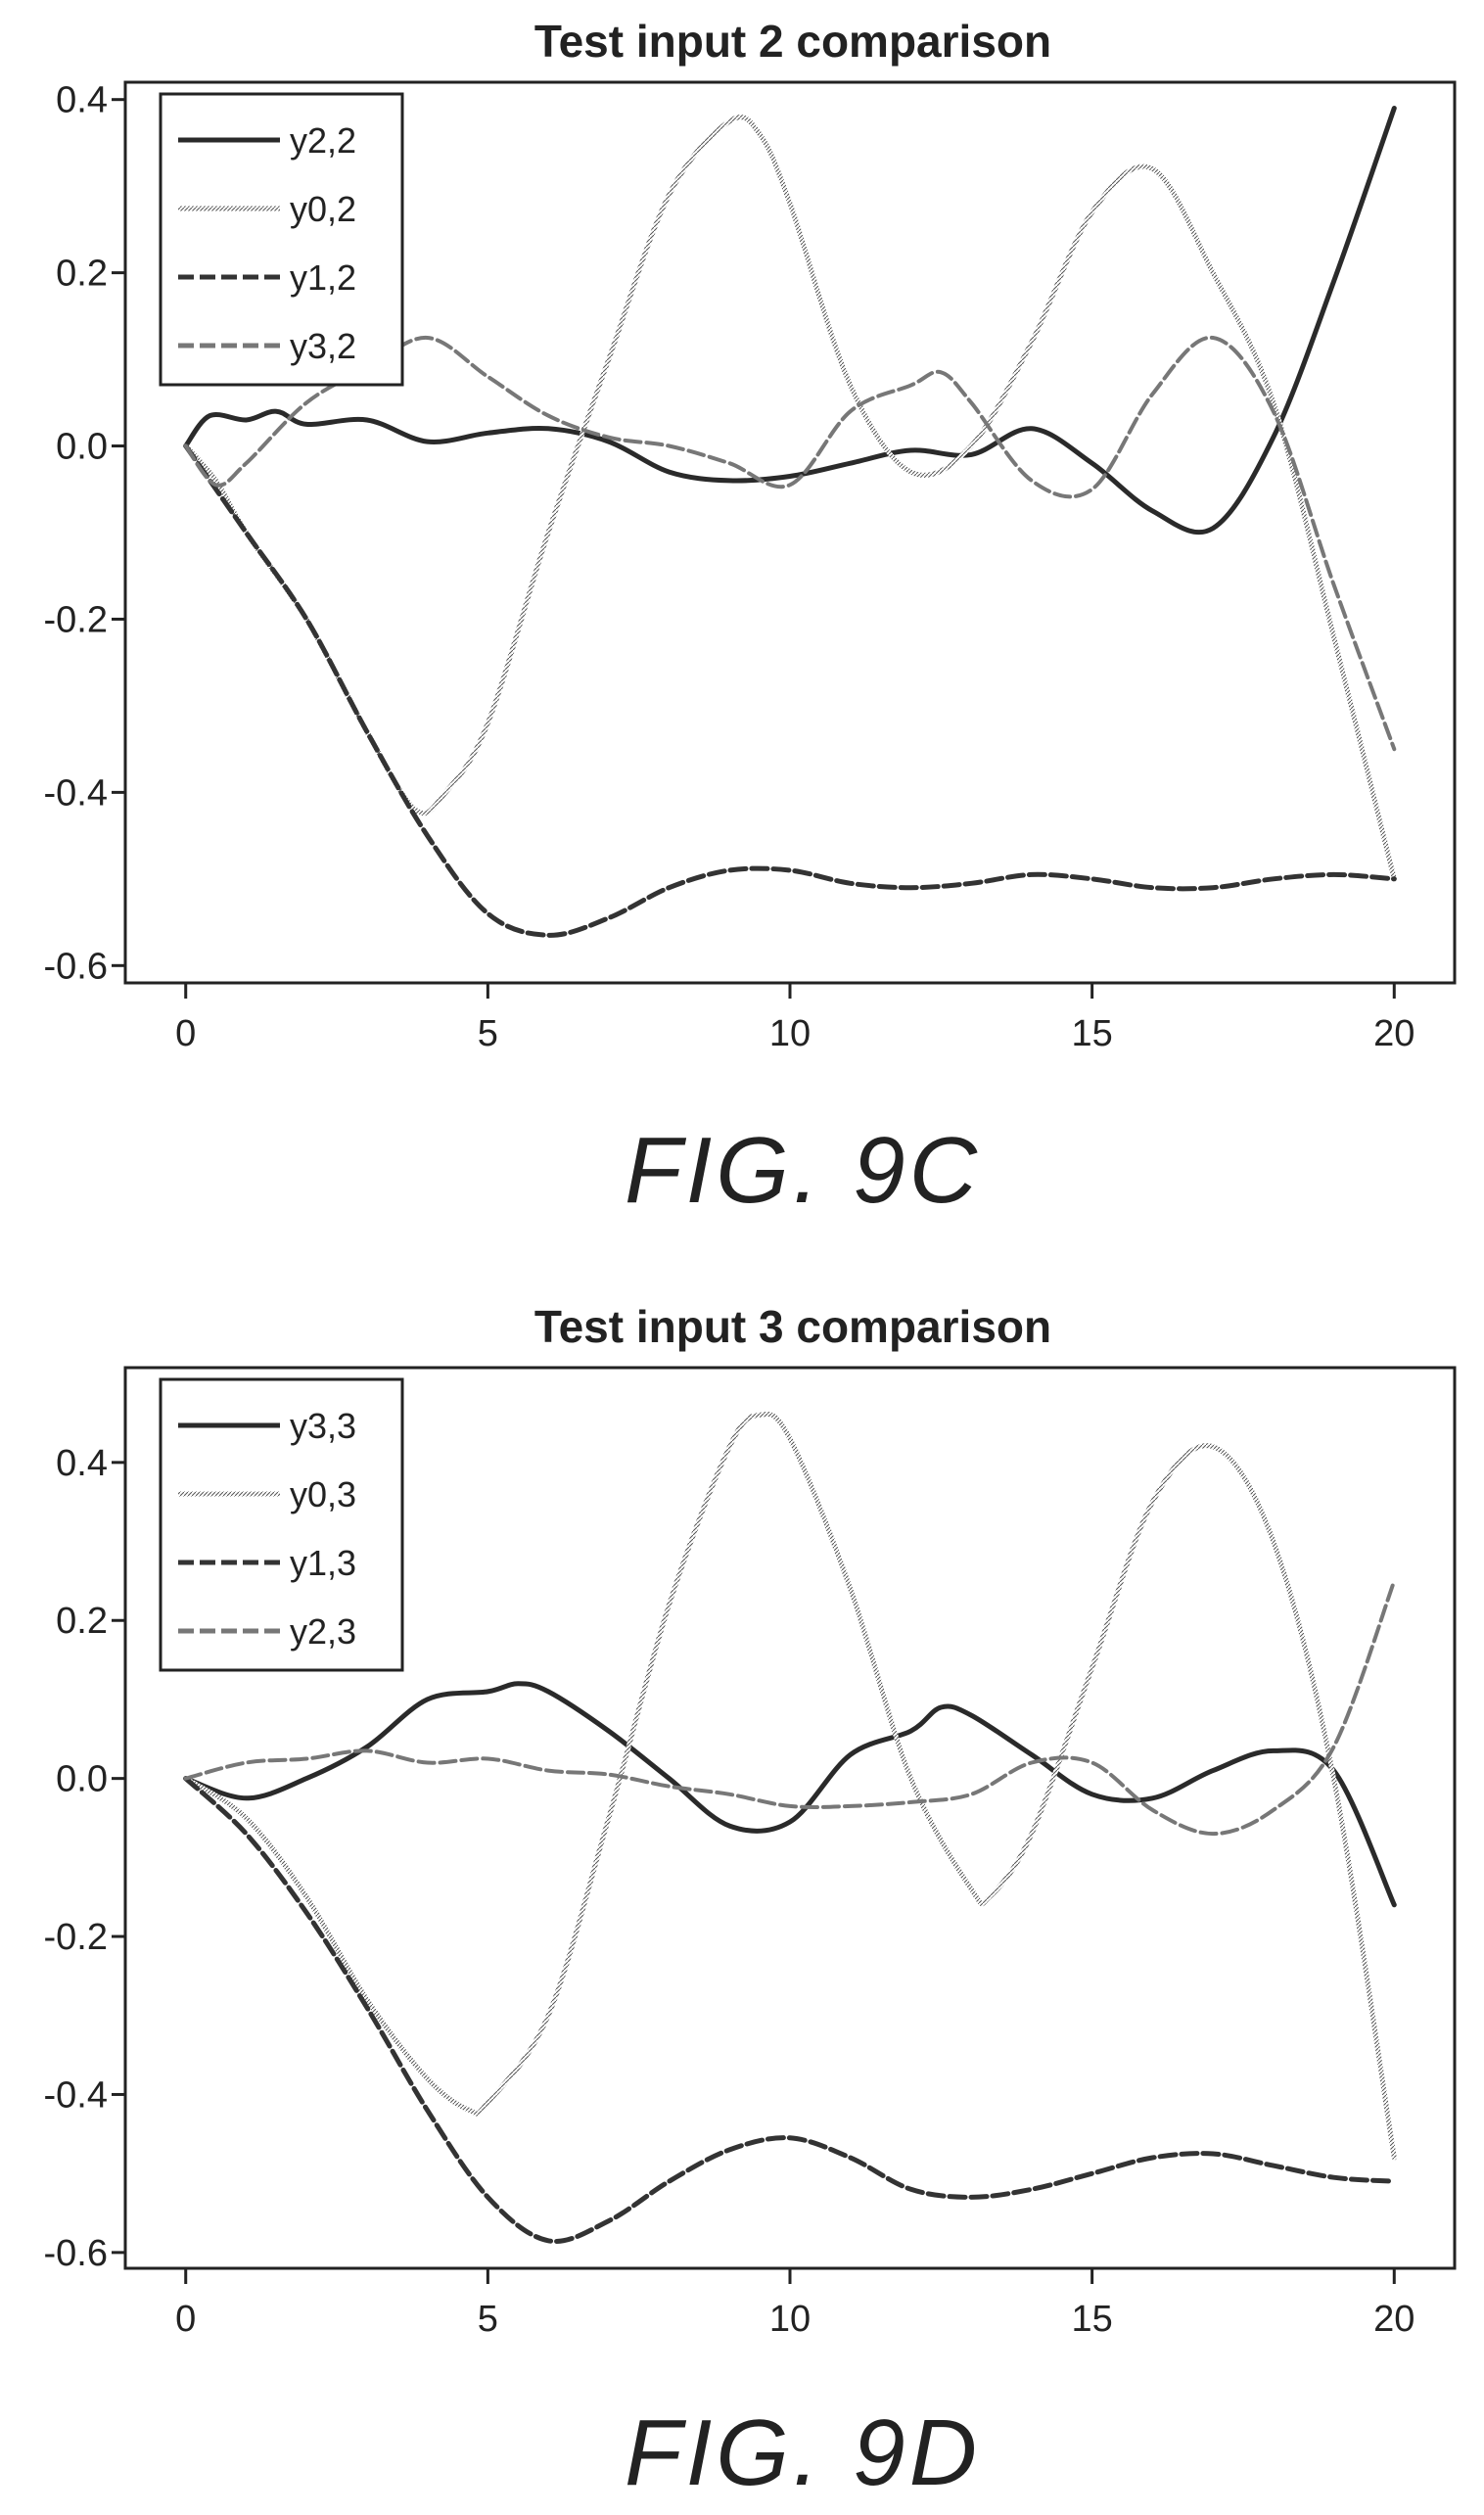 This screenshot has width=1484, height=2515. What do you see at coordinates (792, 41) in the screenshot?
I see `chart-title: Test input 2 comparison` at bounding box center [792, 41].